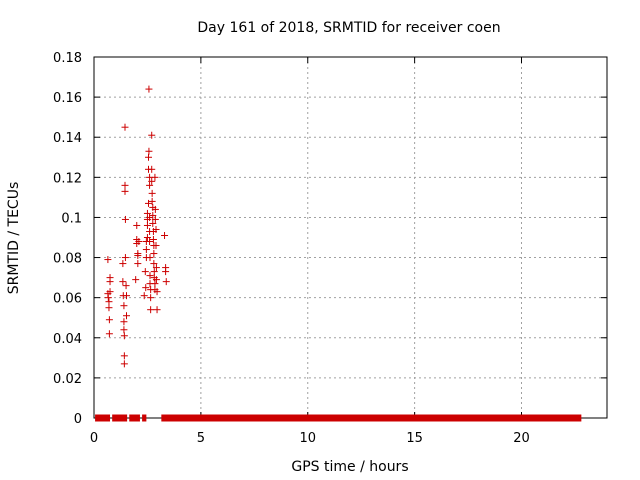 This screenshot has width=640, height=480. What do you see at coordinates (14, 238) in the screenshot?
I see `y-axis-label: SRMTID / TECUs` at bounding box center [14, 238].